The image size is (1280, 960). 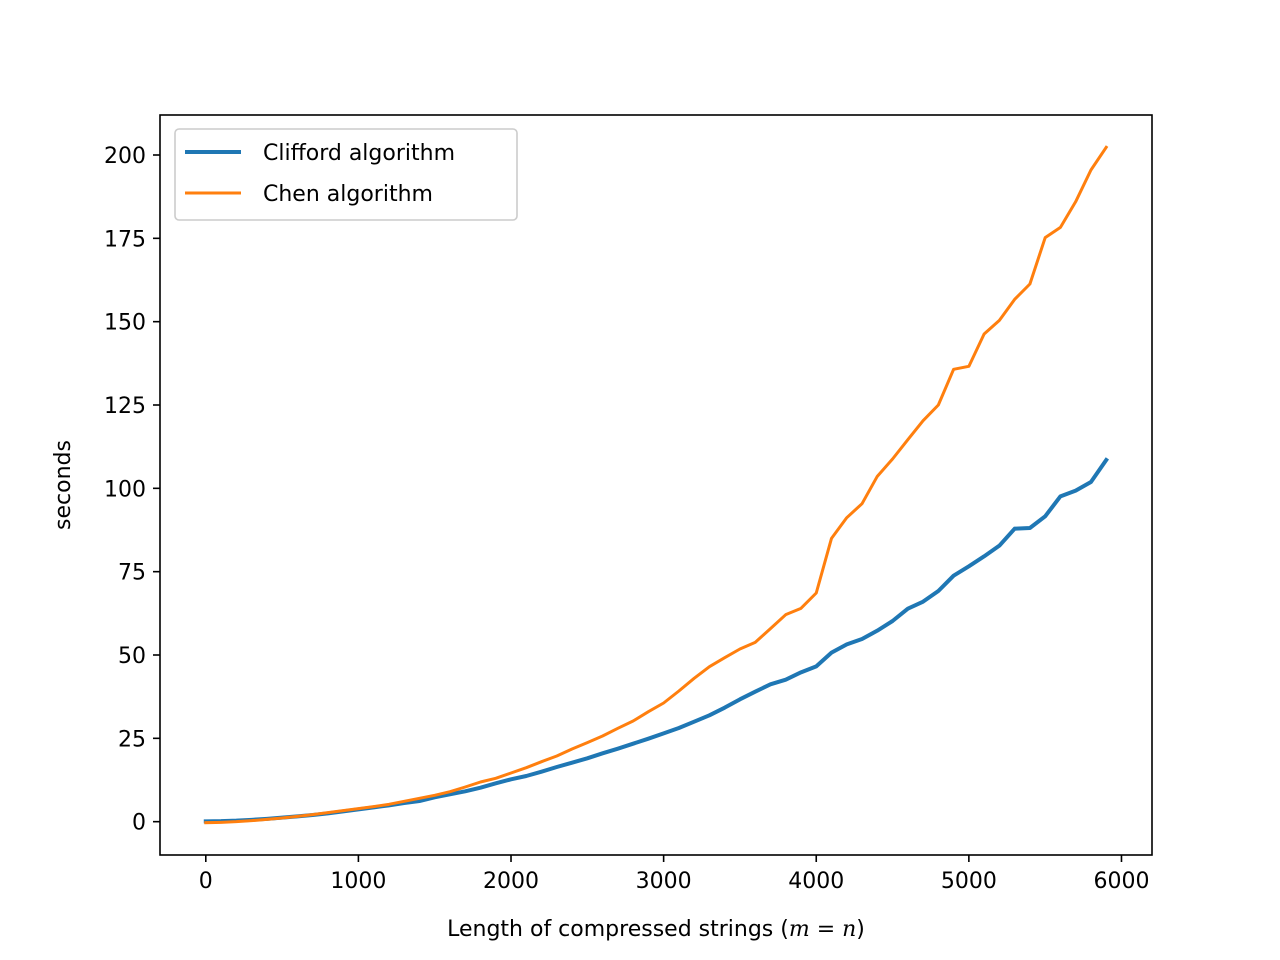 I want to click on y-axis: 0 25 50 75 100 125 150 175 200, so click(x=132, y=490).